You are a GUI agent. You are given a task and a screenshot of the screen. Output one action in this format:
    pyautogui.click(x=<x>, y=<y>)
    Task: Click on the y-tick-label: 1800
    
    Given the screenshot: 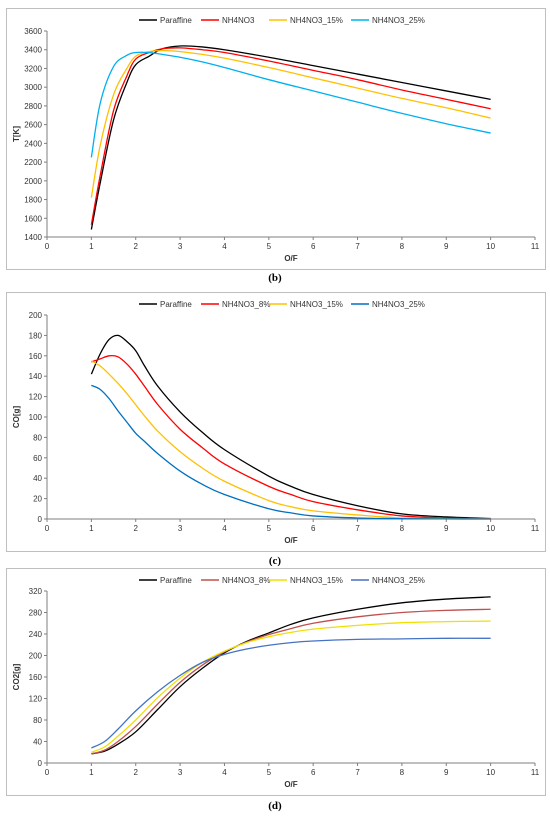 What is the action you would take?
    pyautogui.click(x=33, y=200)
    